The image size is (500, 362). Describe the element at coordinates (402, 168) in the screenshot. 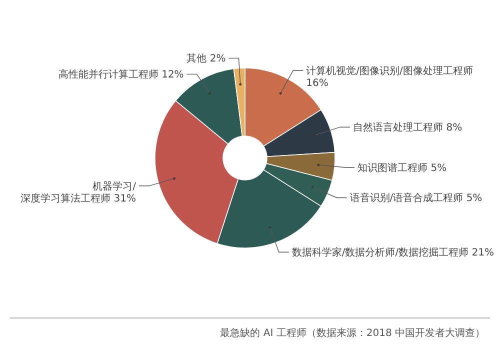

I see `slice-label: 知识图谱工程师 5%` at that location.